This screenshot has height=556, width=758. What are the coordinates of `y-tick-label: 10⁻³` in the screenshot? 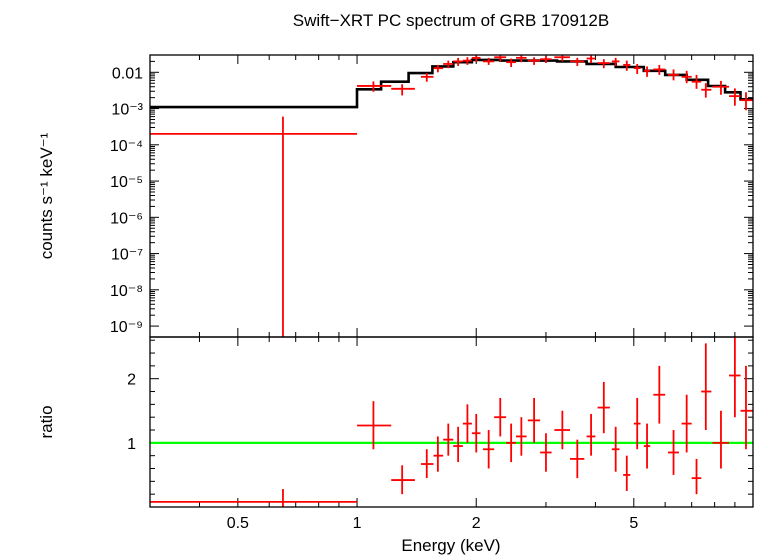 It's located at (127, 110).